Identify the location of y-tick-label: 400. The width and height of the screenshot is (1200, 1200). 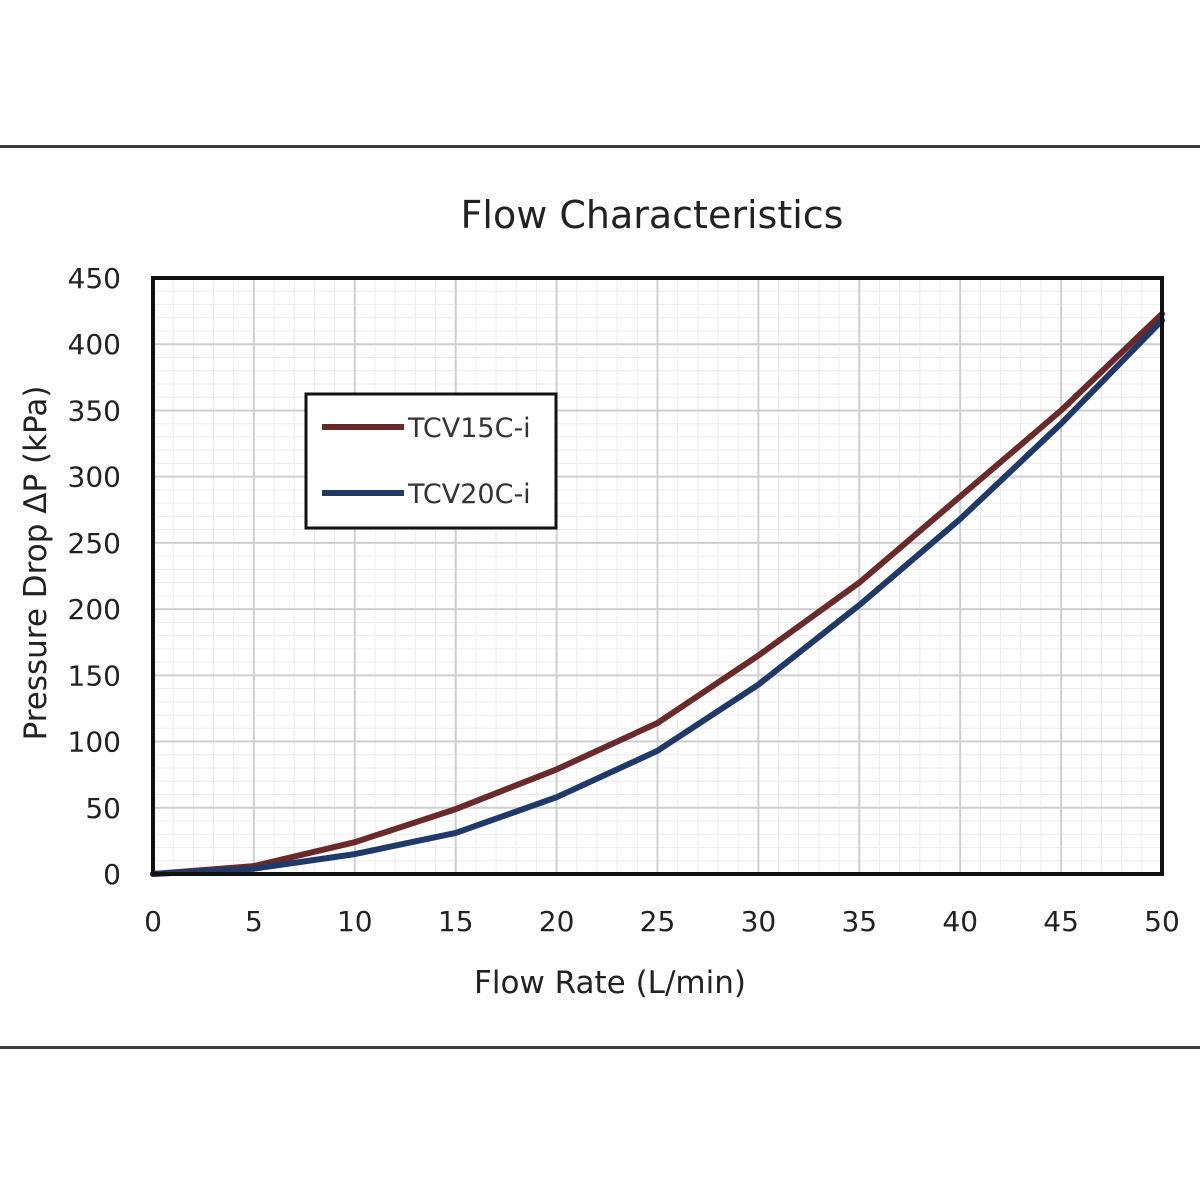
(94, 344).